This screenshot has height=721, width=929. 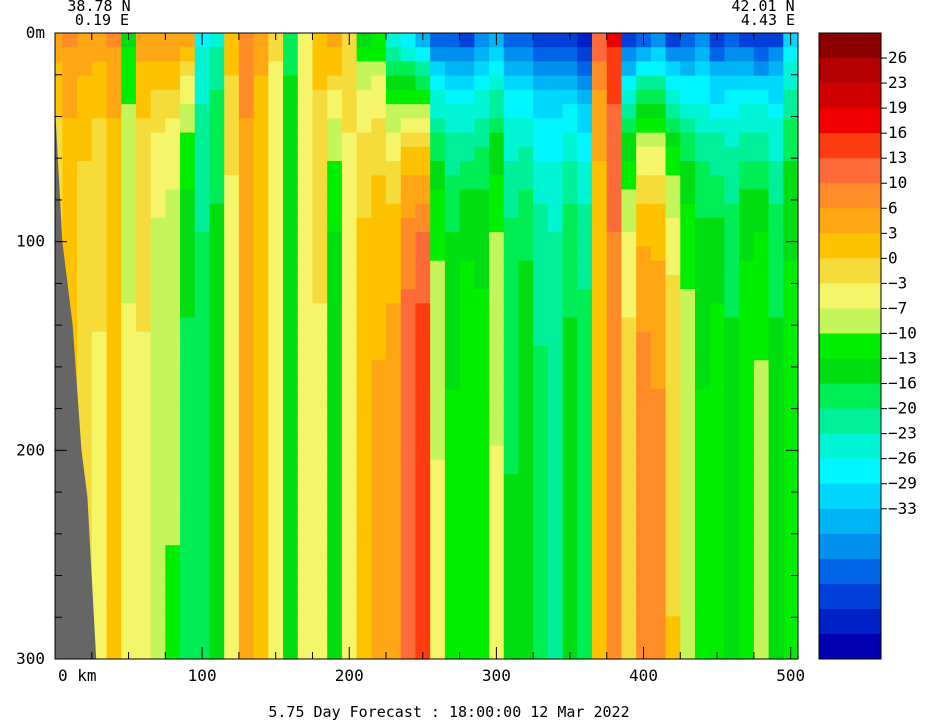 What do you see at coordinates (768, 20) in the screenshot?
I see `right-endpoint-lon: 4.43 E` at bounding box center [768, 20].